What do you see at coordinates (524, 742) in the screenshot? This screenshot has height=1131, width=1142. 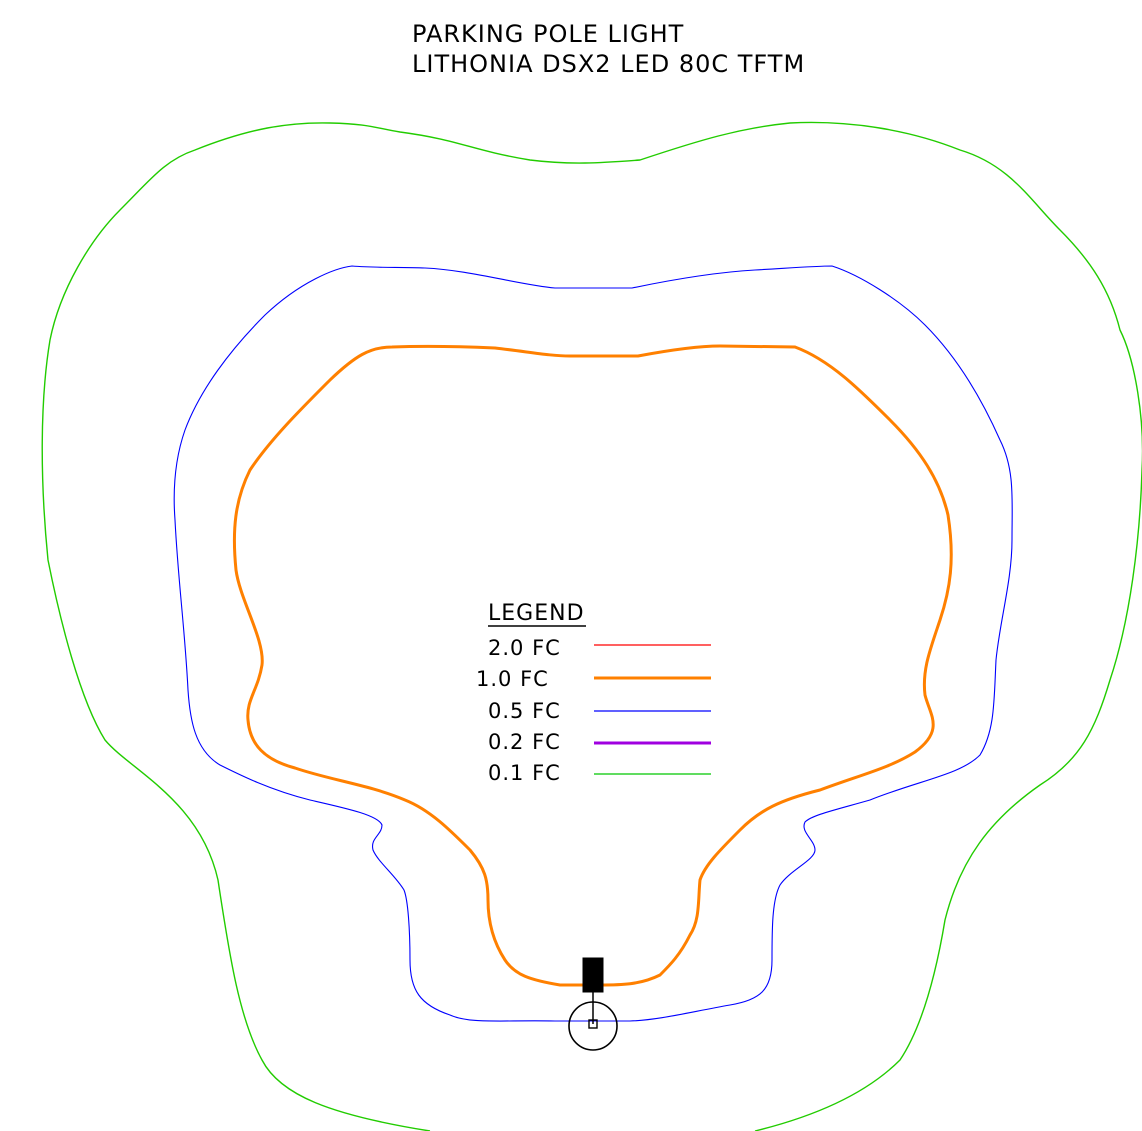 I see `legend-label: 0.2 FC` at bounding box center [524, 742].